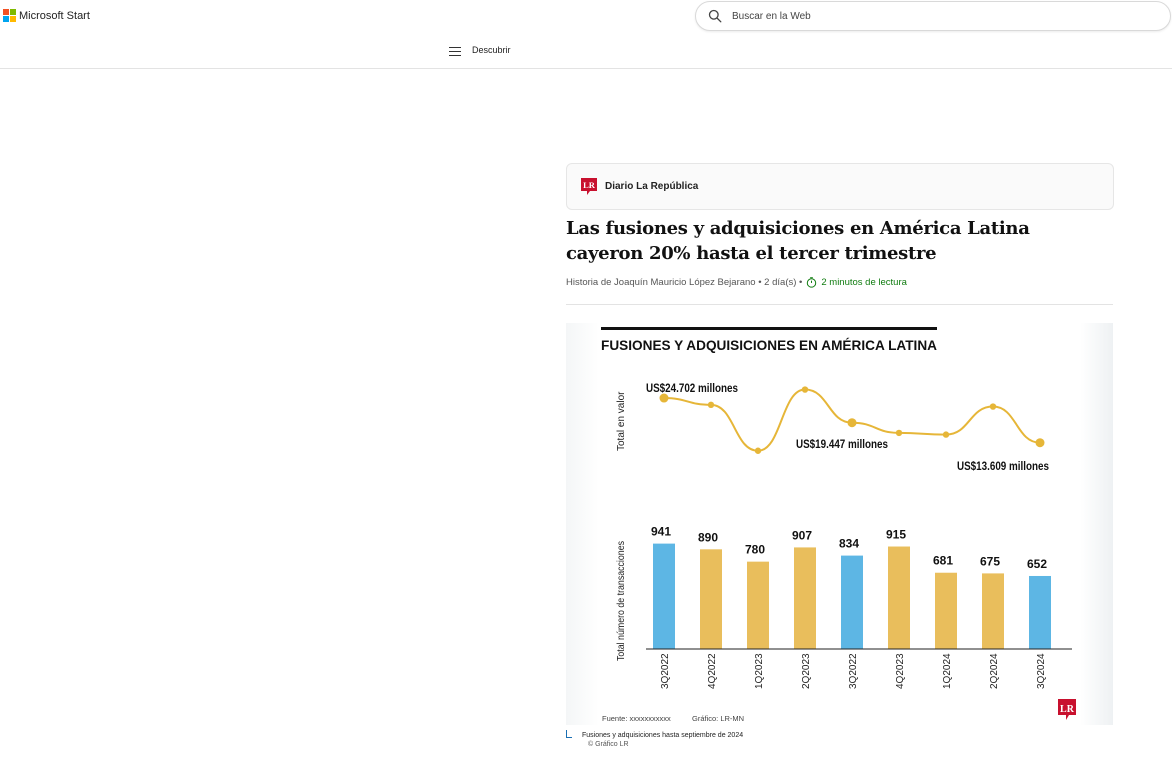 The image size is (1172, 760). What do you see at coordinates (755, 550) in the screenshot?
I see `bar-value-label: 780` at bounding box center [755, 550].